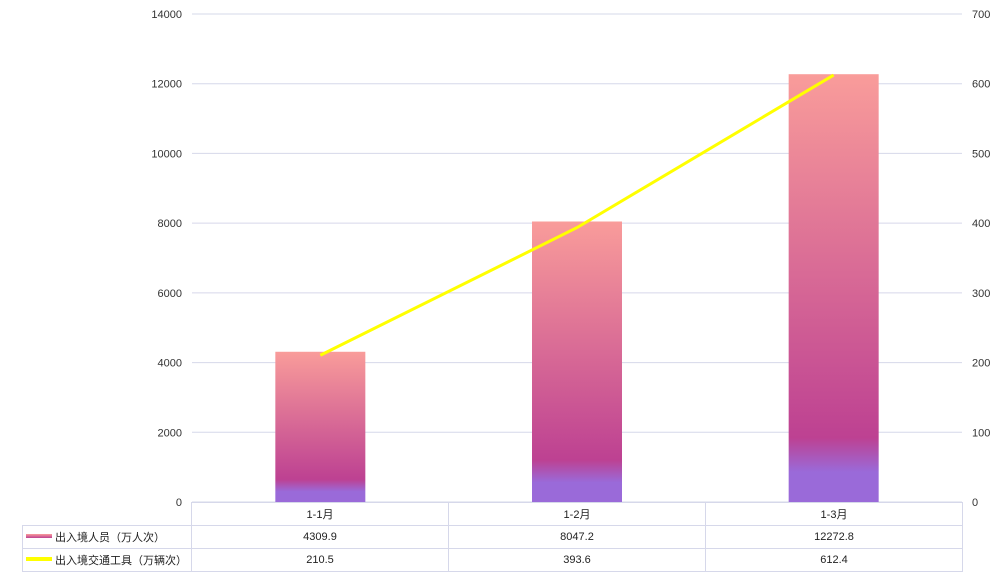  What do you see at coordinates (577, 560) in the screenshot?
I see `data-cell: 393.6` at bounding box center [577, 560].